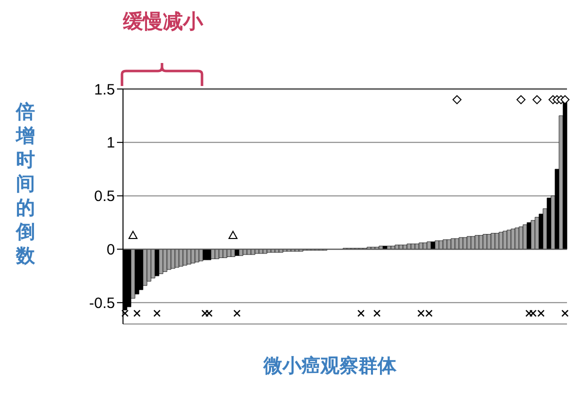  What do you see at coordinates (104, 197) in the screenshot?
I see `y-tick-label: 0.5` at bounding box center [104, 197].